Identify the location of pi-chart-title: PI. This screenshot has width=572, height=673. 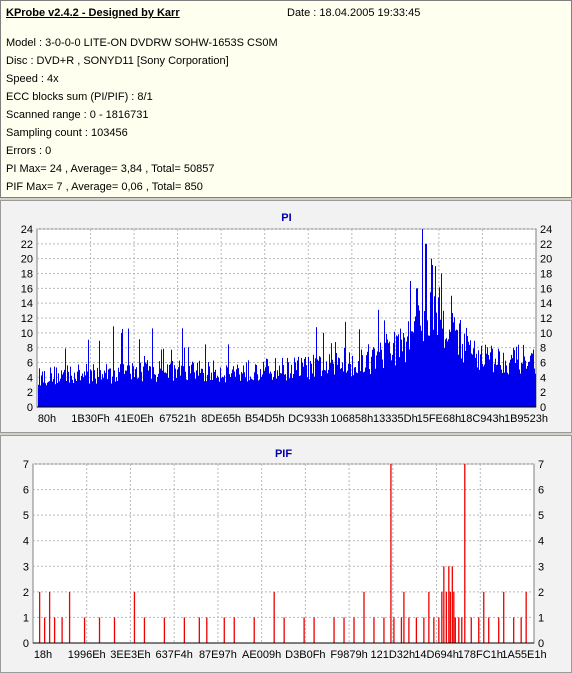
(286, 218).